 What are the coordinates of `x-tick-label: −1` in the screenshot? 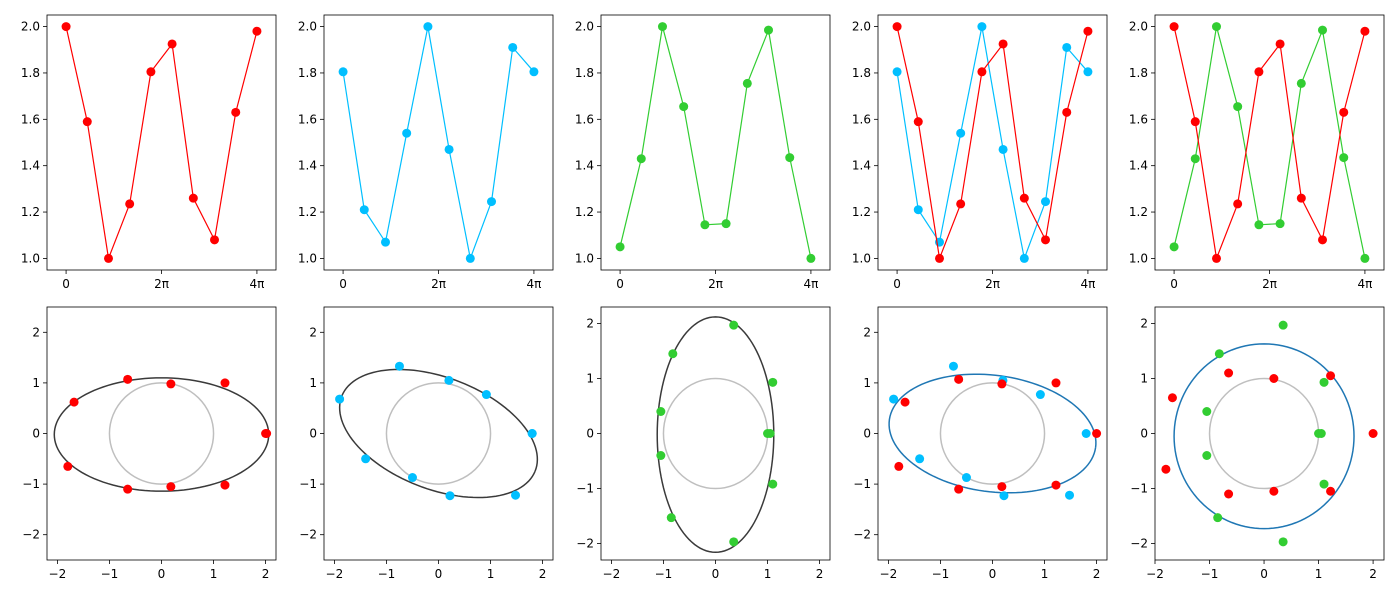 It's located at (110, 574).